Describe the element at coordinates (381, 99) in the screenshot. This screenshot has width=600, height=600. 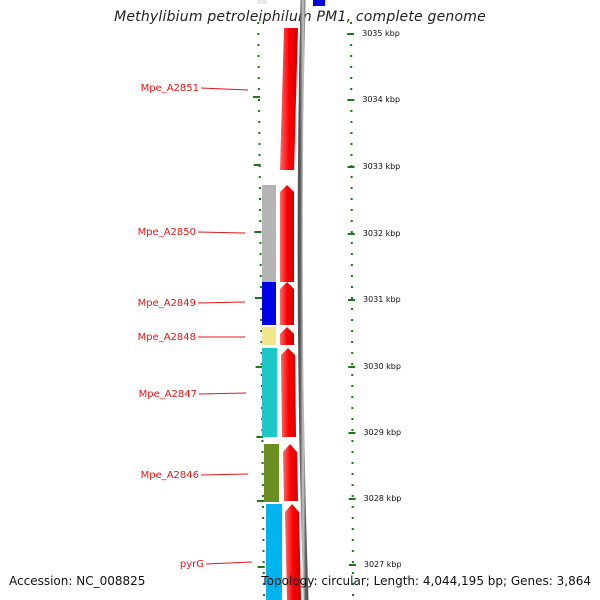
I see `kbp-tick-label: 3034 kbp` at that location.